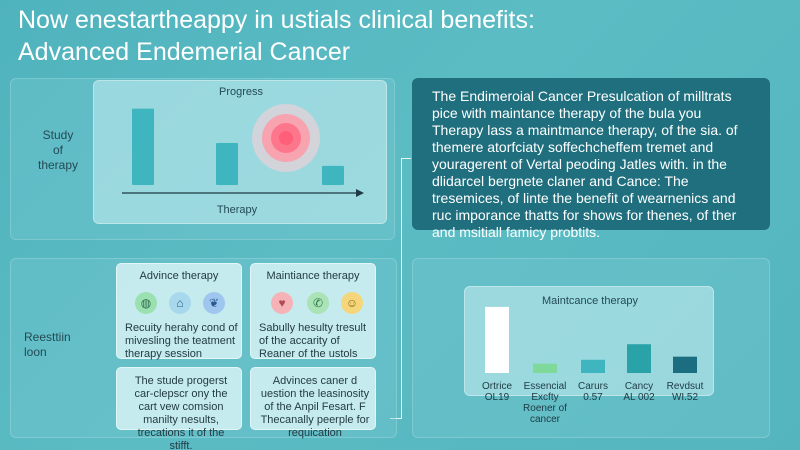  What do you see at coordinates (58, 150) in the screenshot?
I see `study-of-therapy-label: Study of therapy` at bounding box center [58, 150].